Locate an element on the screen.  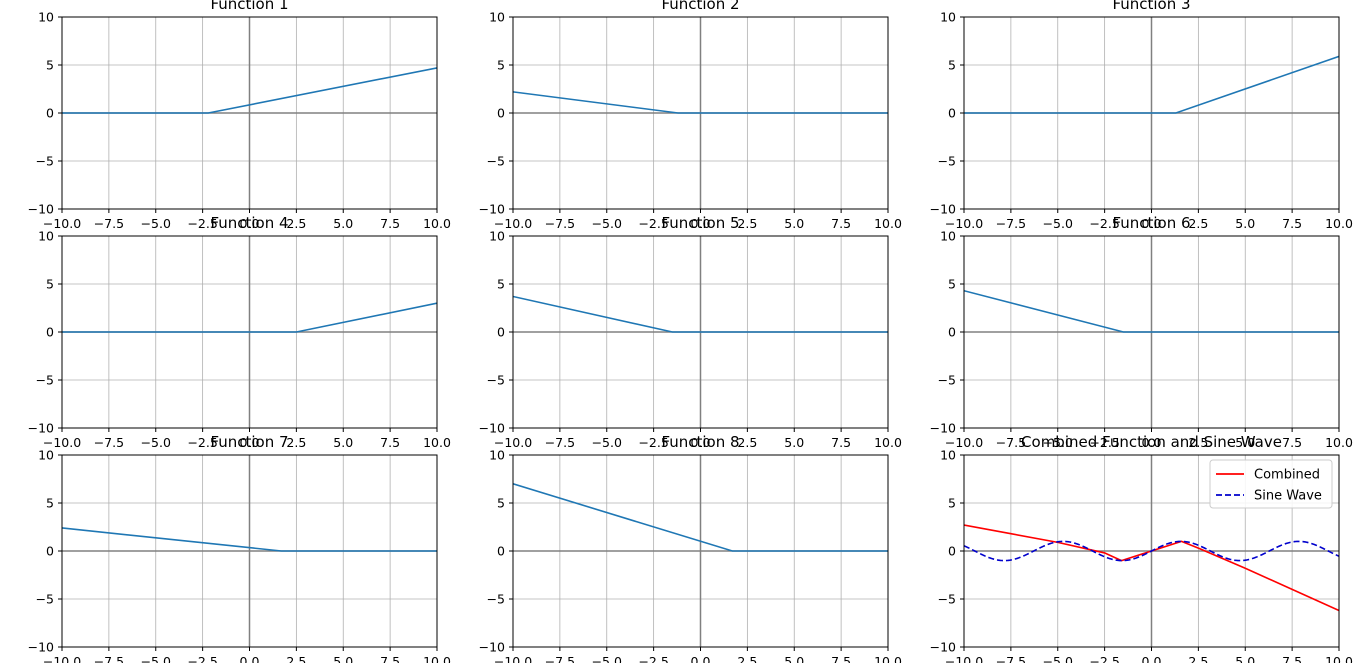
subplot-title: Function 8 is located at coordinates (700, 442).